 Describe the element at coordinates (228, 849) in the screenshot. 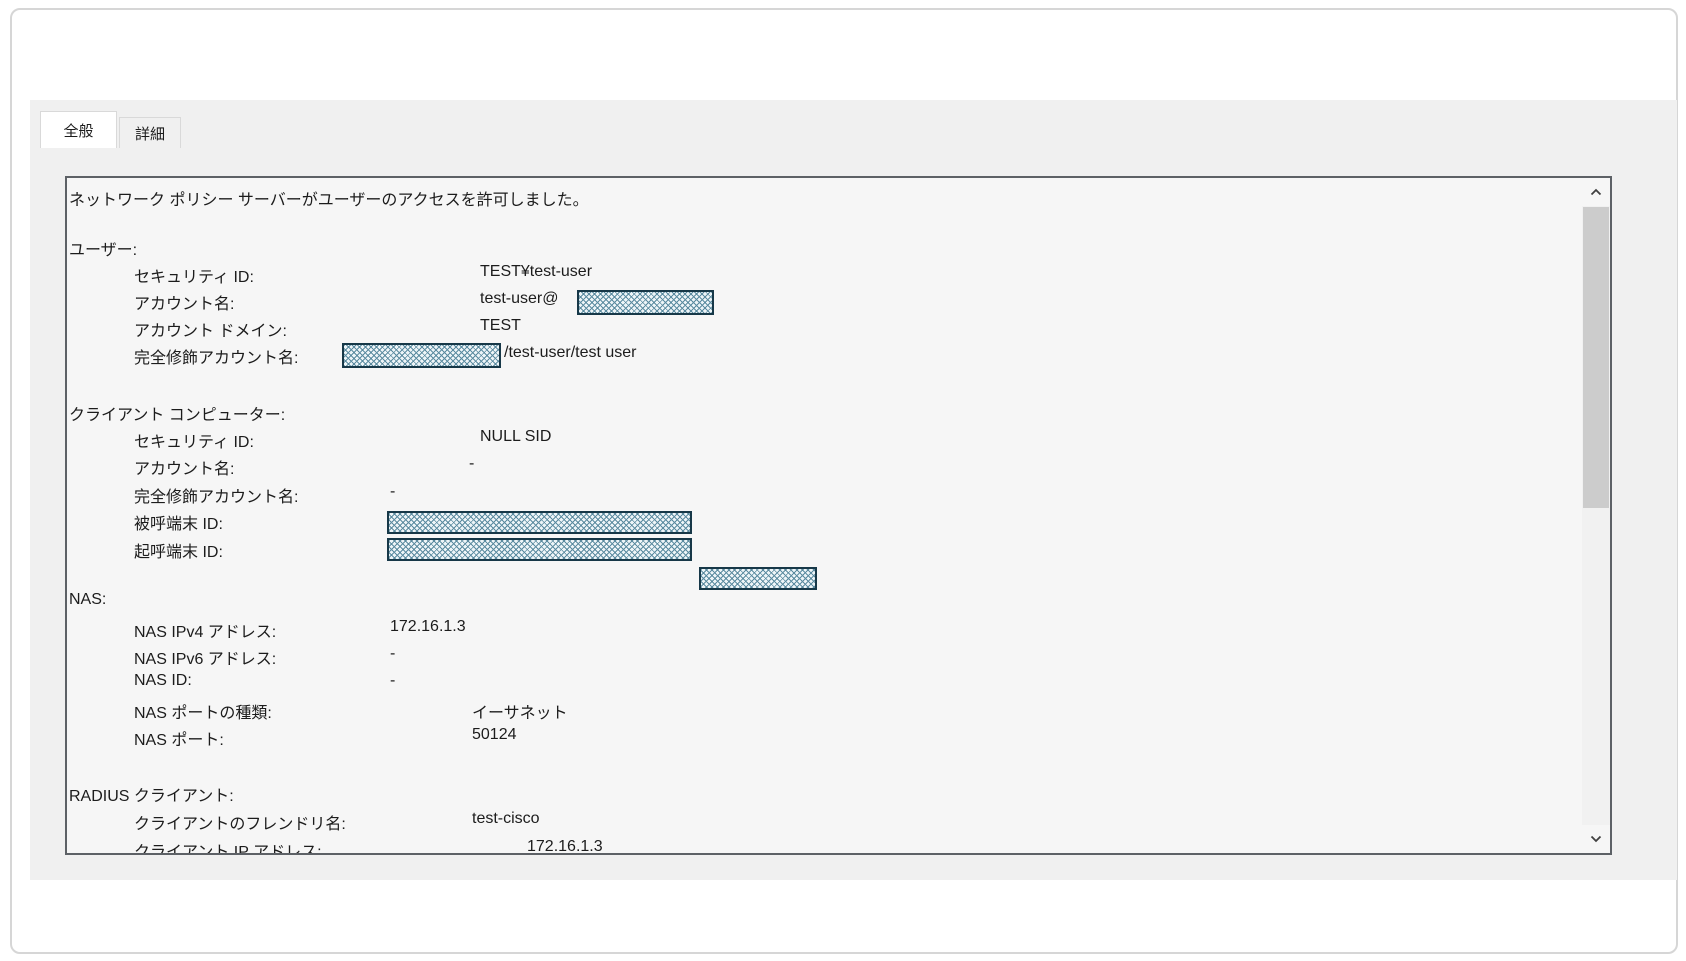

I see `radius-client-ip-label: クライアント IP アドレス:` at that location.